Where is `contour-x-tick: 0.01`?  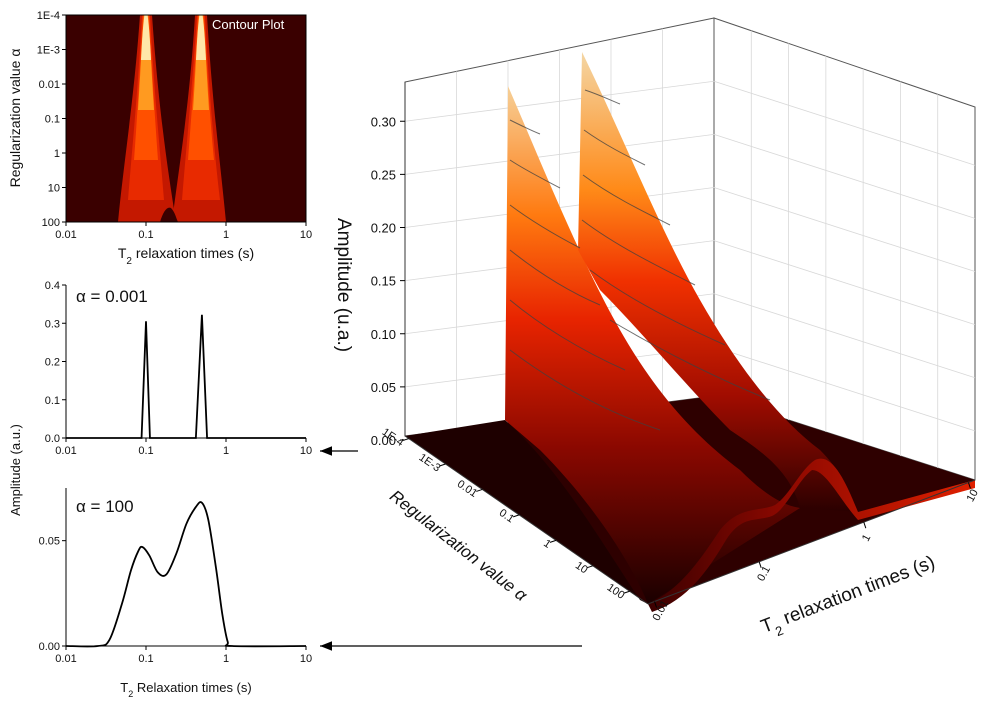
contour-x-tick: 0.01 is located at coordinates (65, 235).